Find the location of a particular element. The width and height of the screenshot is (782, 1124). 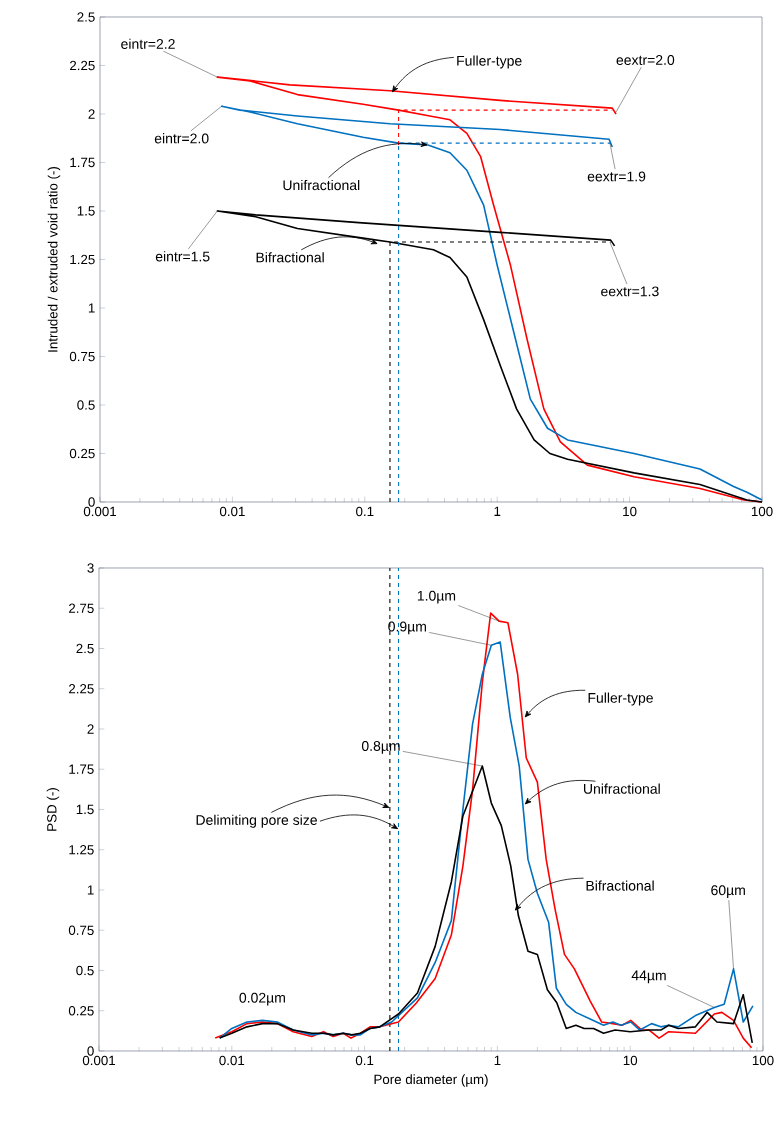

annotation: eintr=2.0 is located at coordinates (181, 138).